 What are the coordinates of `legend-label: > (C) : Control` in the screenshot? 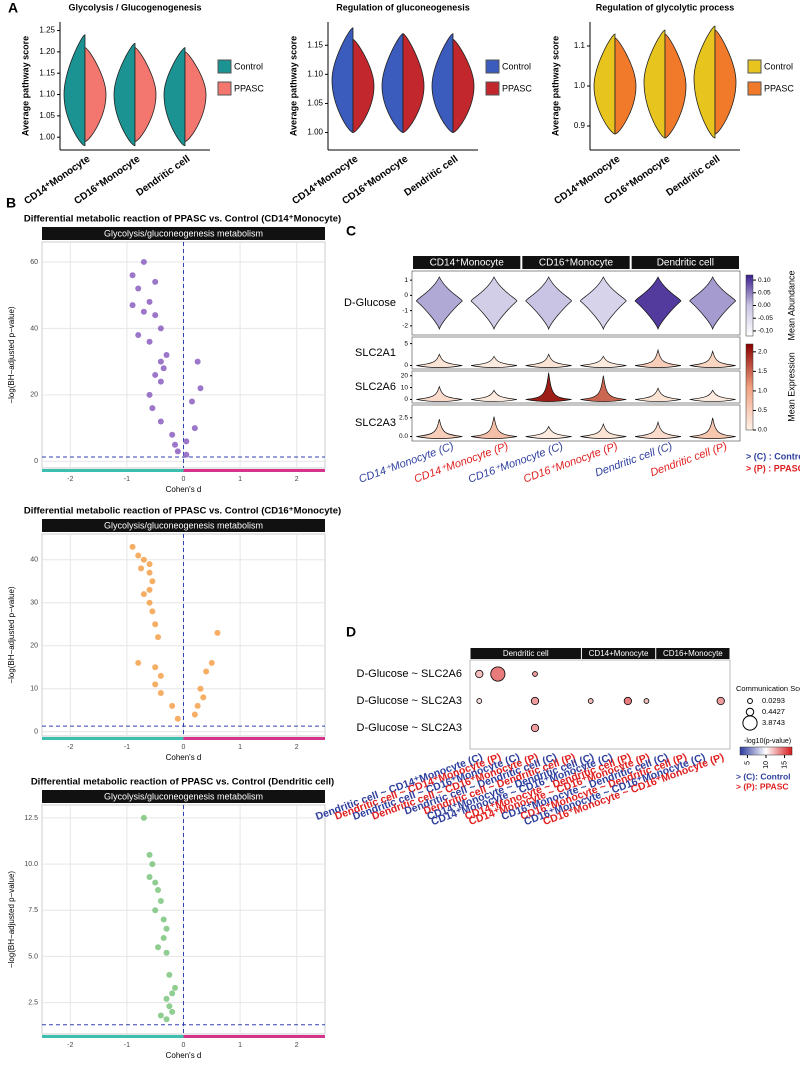 It's located at (773, 456).